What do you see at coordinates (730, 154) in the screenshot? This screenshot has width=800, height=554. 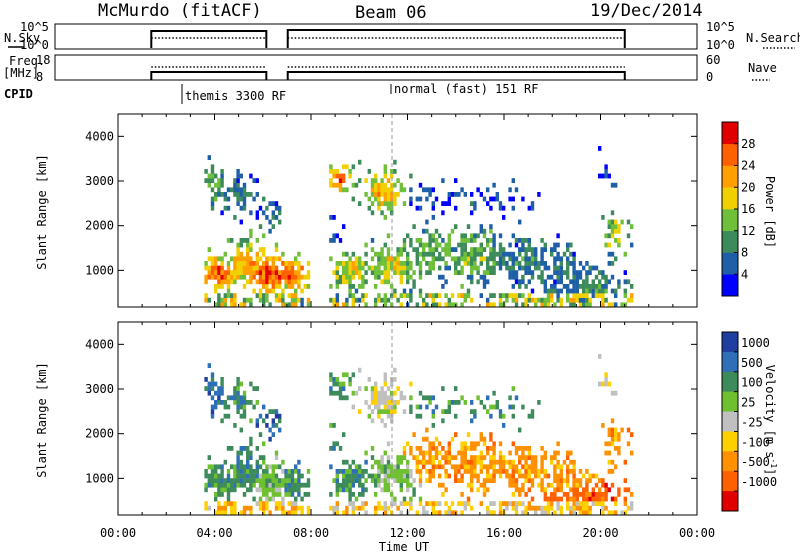 I see `power-colorbar-swatch` at bounding box center [730, 154].